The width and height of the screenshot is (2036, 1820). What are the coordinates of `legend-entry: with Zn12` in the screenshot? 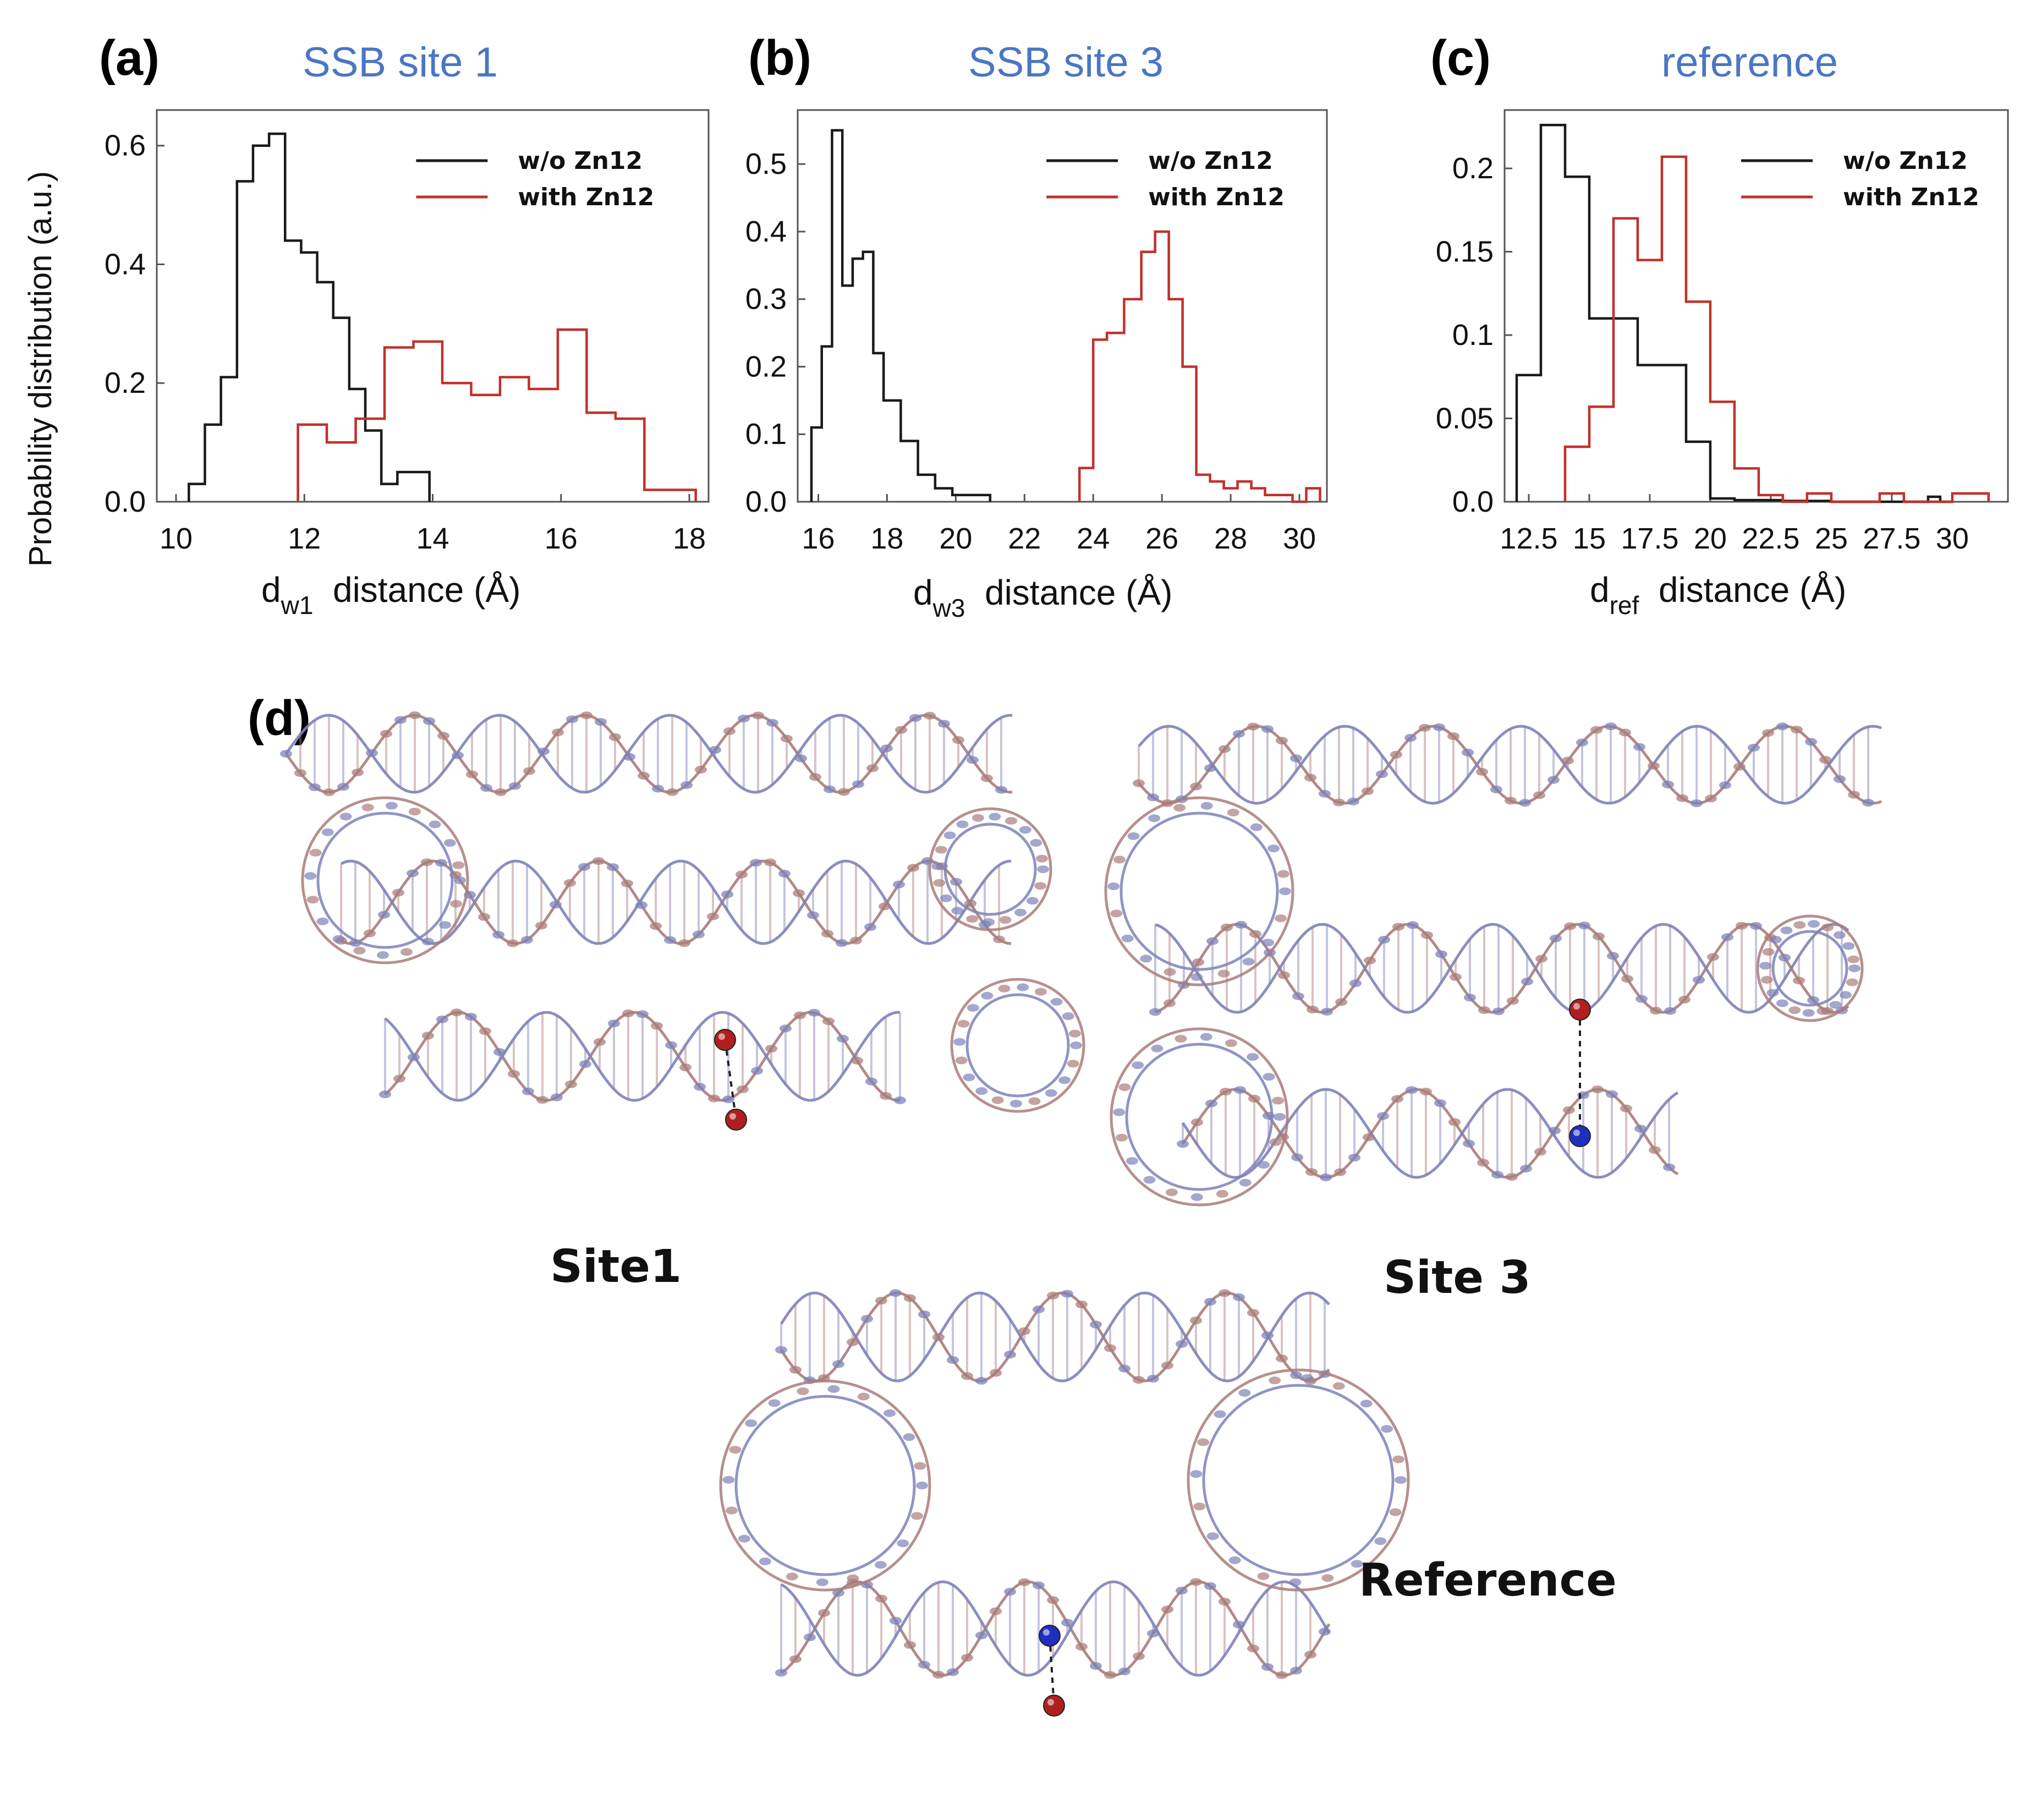 It's located at (1911, 197).